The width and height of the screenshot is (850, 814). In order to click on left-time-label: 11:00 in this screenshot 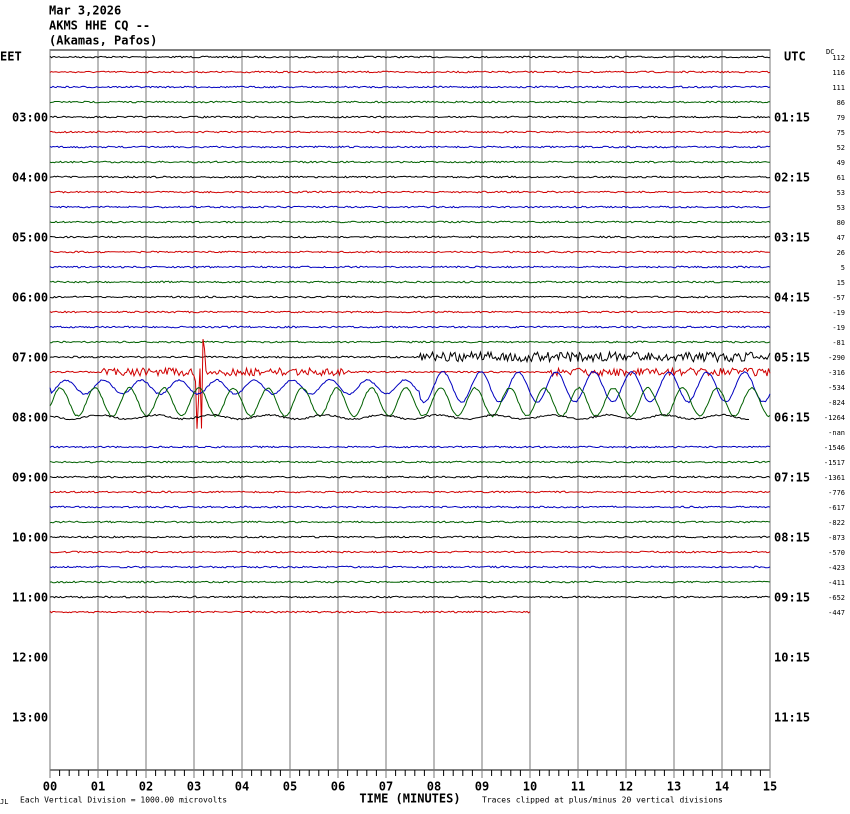, I will do `click(30, 598)`.